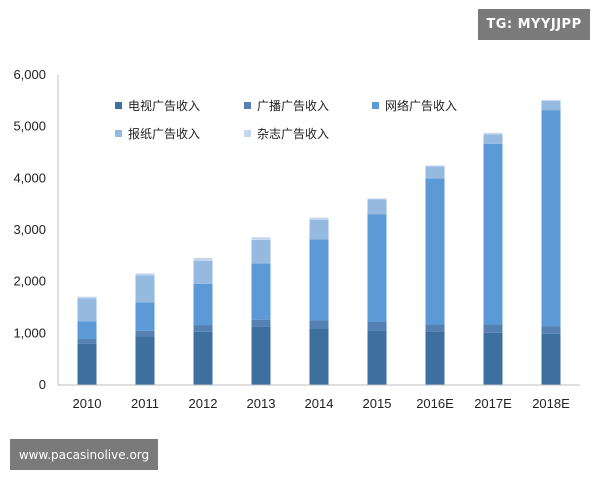 This screenshot has height=480, width=600. Describe the element at coordinates (29, 281) in the screenshot. I see `y-tick-label: 2,000` at that location.